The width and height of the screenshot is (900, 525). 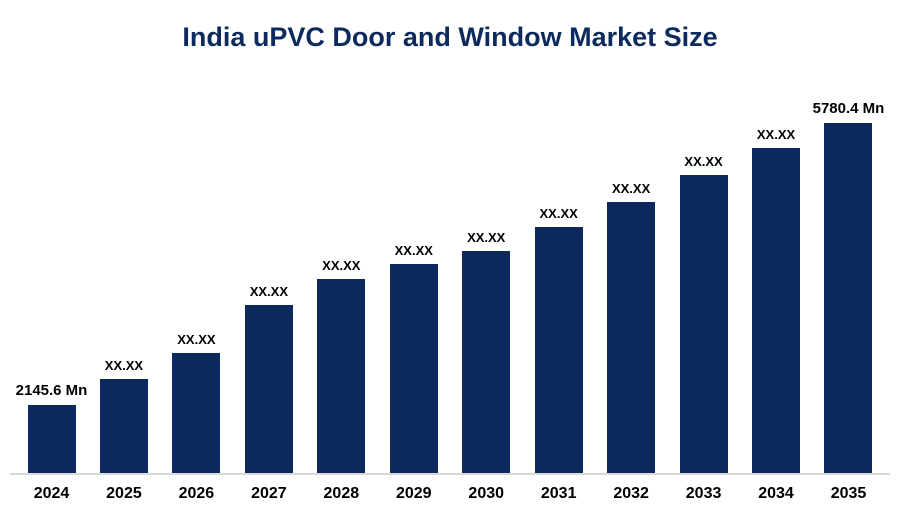 What do you see at coordinates (341, 493) in the screenshot?
I see `x-axis-tick-label: 2028` at bounding box center [341, 493].